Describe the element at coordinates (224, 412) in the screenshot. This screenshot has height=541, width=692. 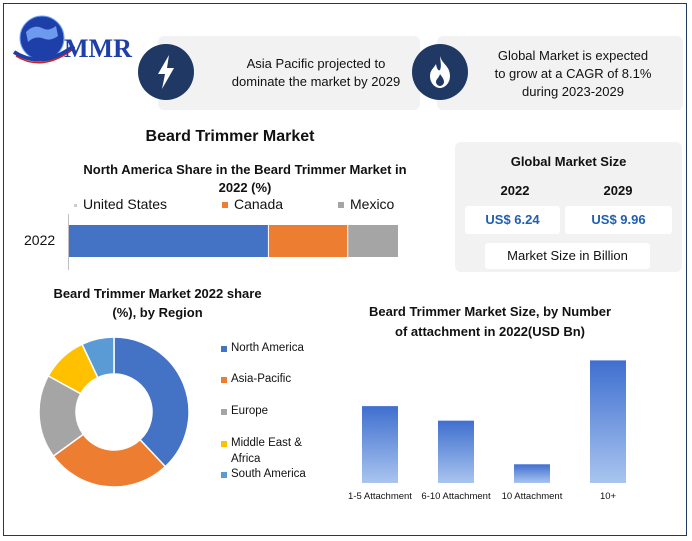
I see `legend-swatch-europe` at that location.